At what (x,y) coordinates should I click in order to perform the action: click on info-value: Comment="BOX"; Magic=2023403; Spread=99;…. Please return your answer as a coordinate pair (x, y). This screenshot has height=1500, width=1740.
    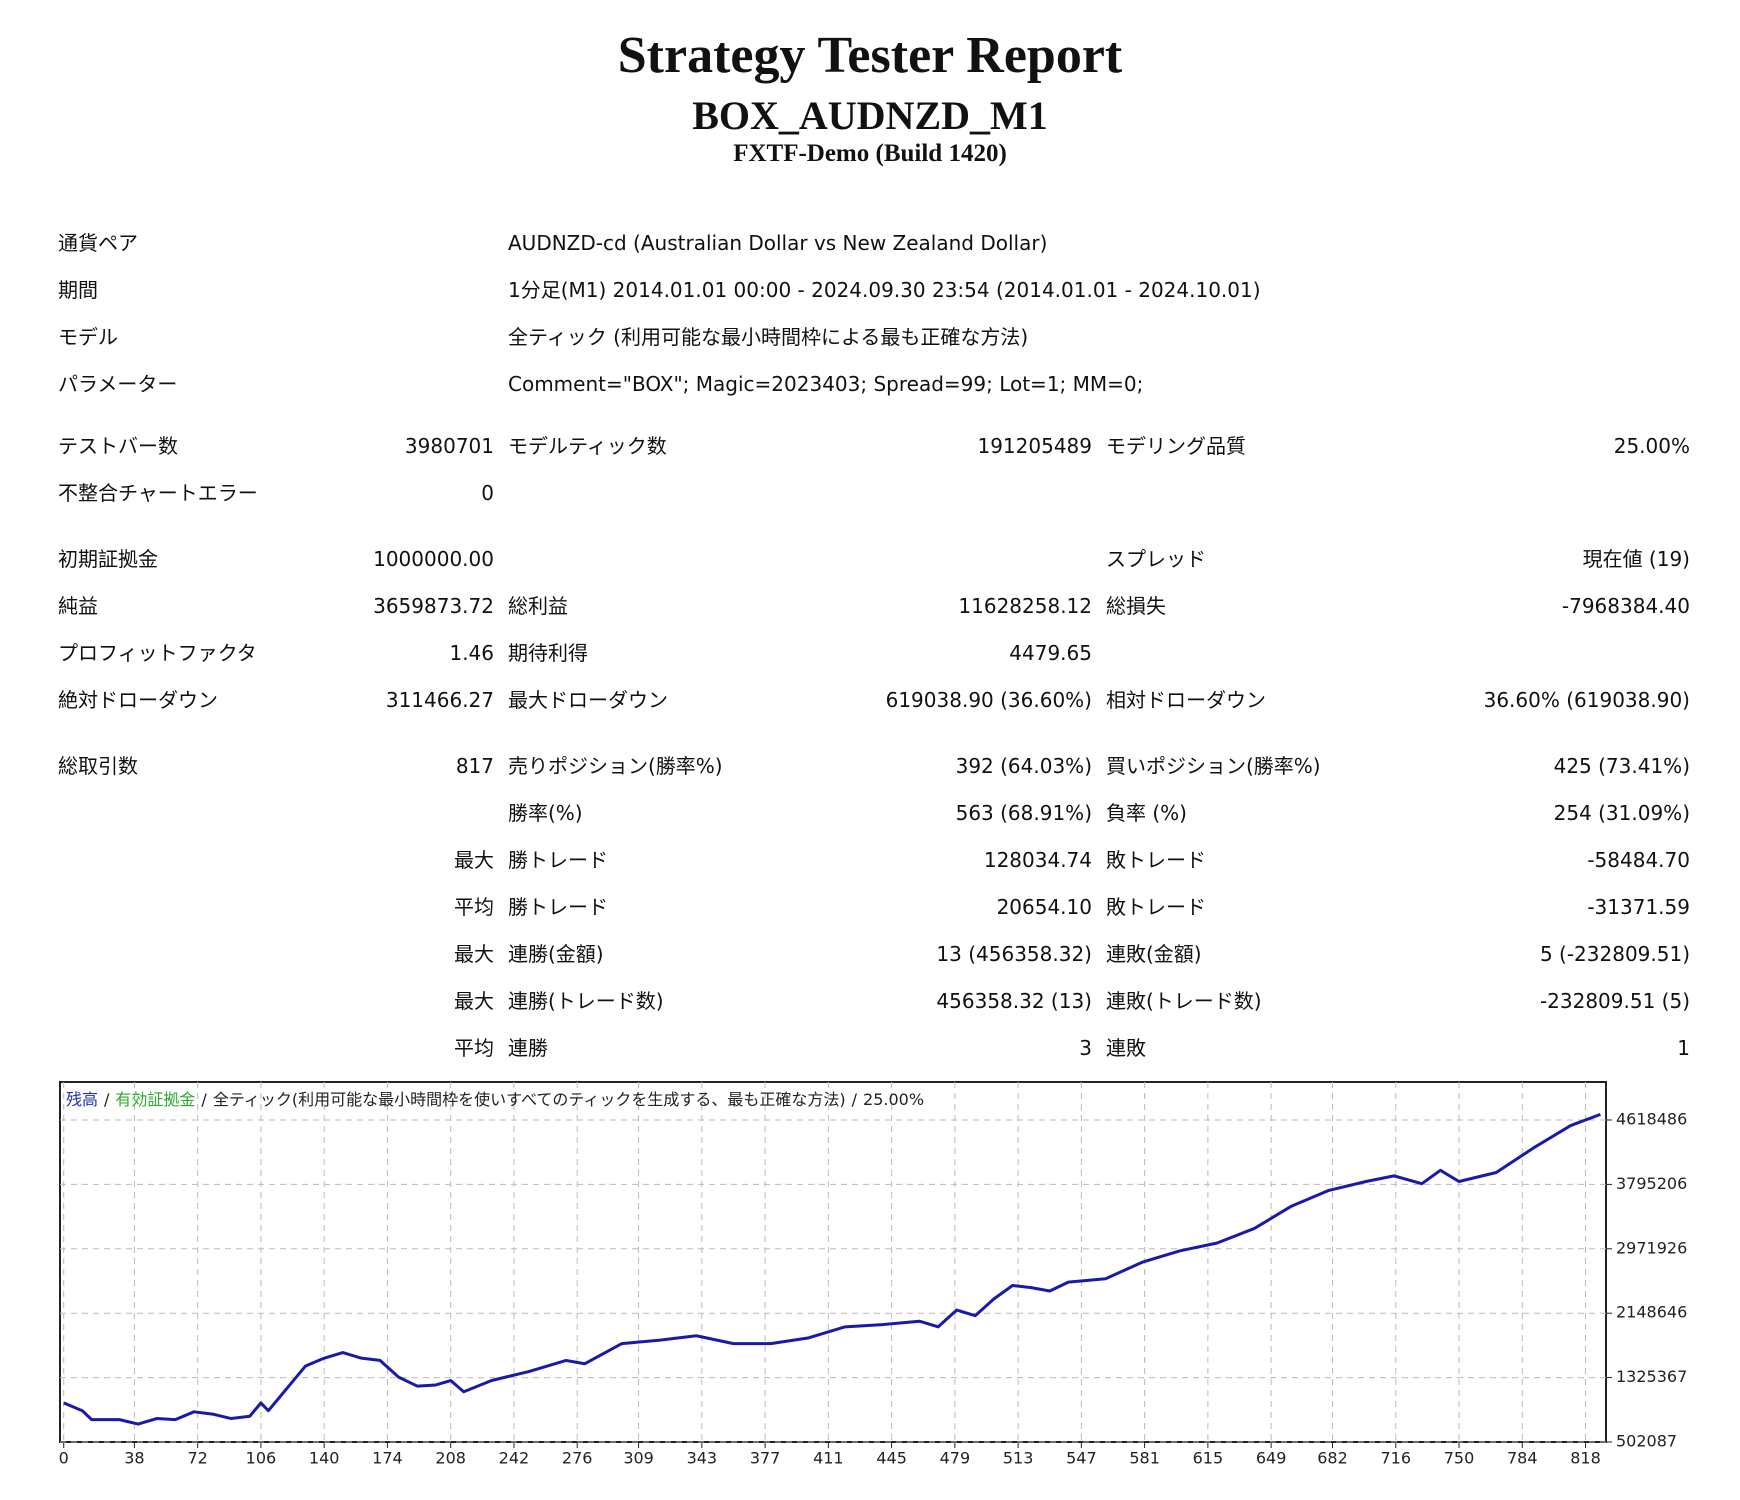
    Looking at the image, I should click on (826, 384).